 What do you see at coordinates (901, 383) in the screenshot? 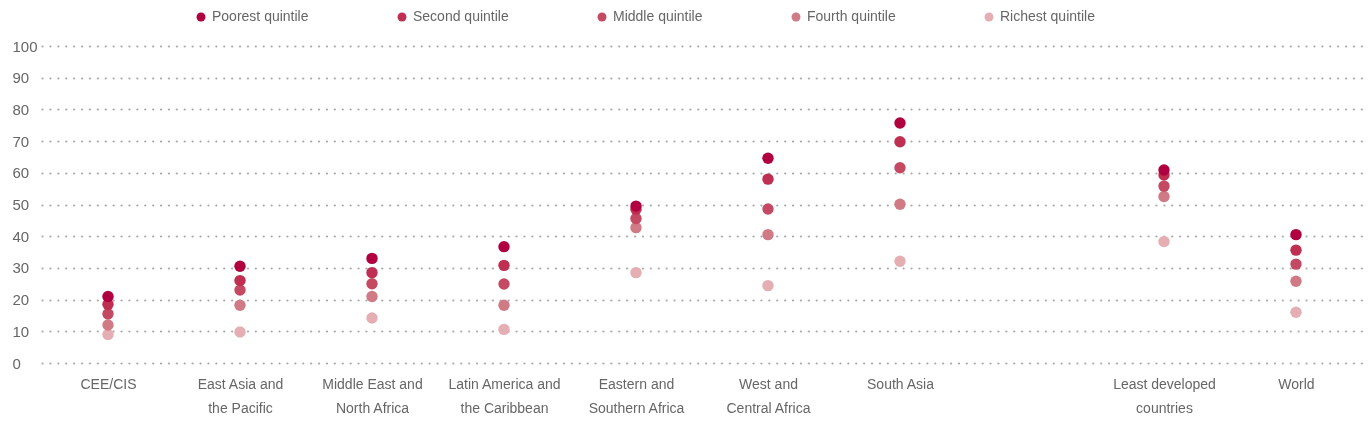
I see `x-tick-label: South Asia` at bounding box center [901, 383].